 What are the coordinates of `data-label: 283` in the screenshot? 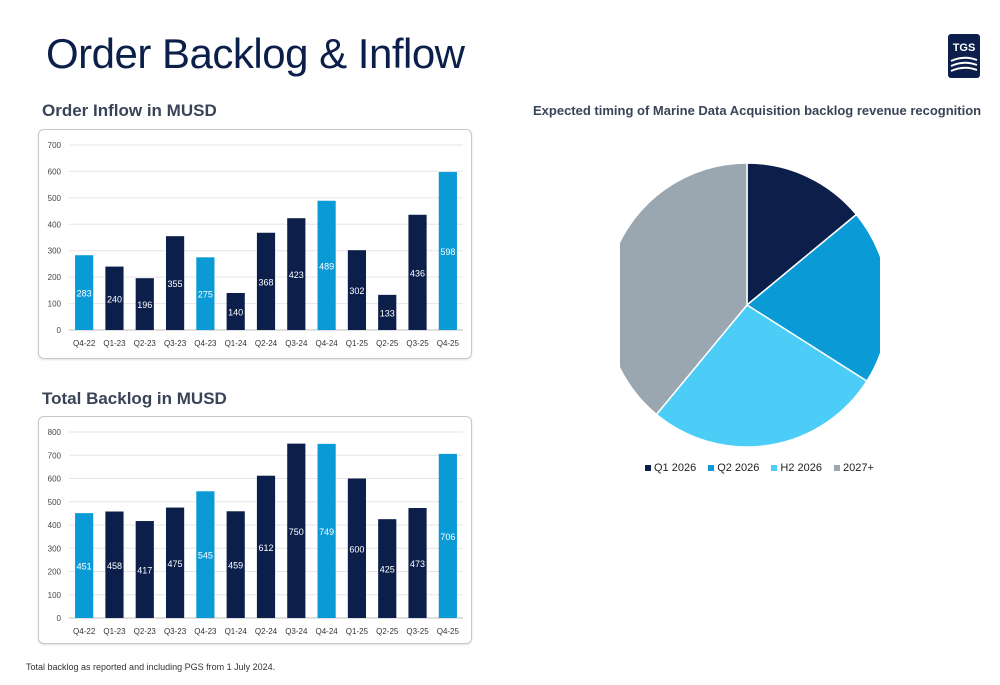 It's located at (84, 294).